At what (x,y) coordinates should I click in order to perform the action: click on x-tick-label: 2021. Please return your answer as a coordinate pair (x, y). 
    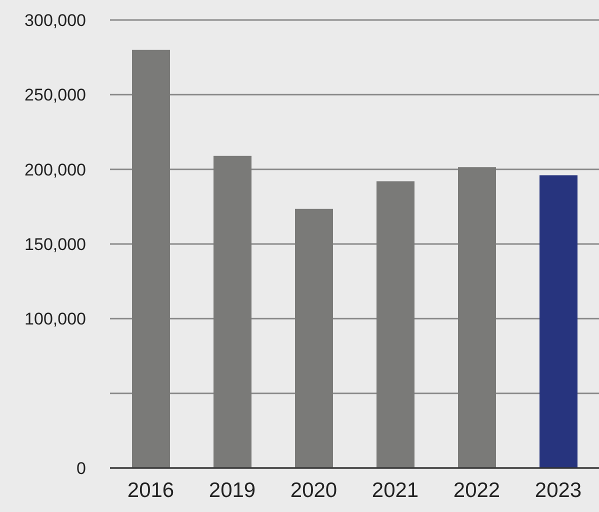
    Looking at the image, I should click on (395, 490).